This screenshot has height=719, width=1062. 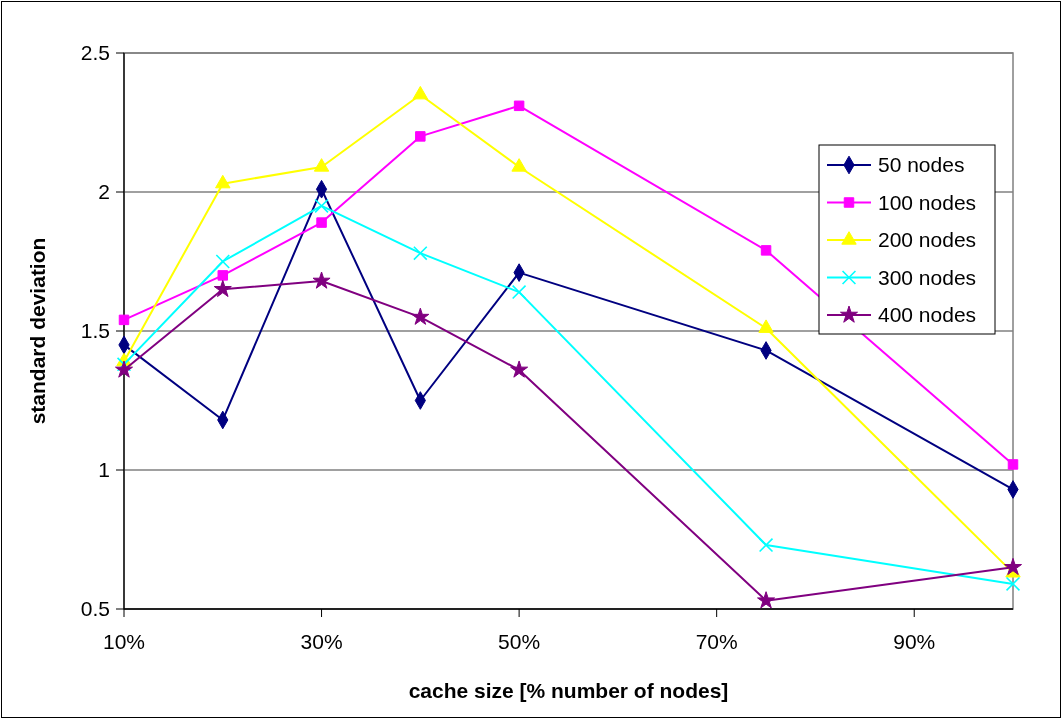 What do you see at coordinates (568, 690) in the screenshot?
I see `x-axis-title: cache size [% number of nodes]` at bounding box center [568, 690].